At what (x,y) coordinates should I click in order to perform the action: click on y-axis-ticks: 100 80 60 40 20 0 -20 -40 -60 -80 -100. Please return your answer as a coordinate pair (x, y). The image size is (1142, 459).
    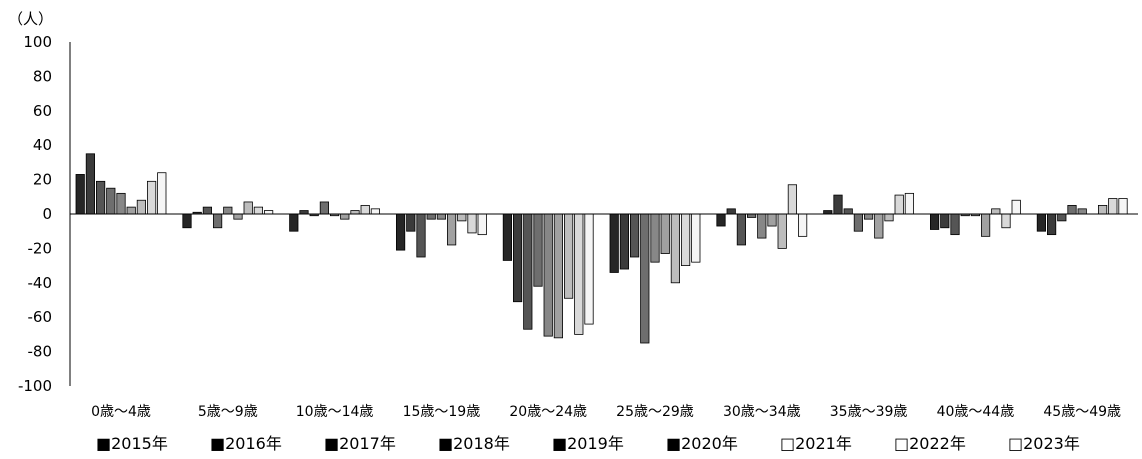
    Looking at the image, I should click on (35, 214).